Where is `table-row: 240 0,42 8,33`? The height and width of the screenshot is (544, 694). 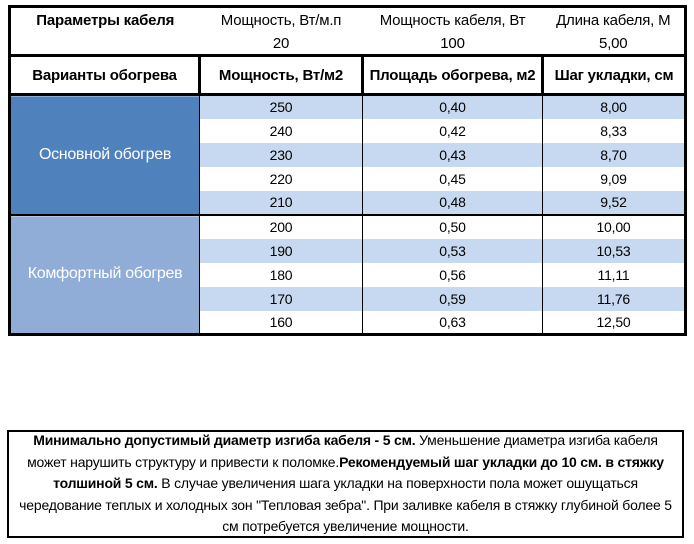 table-row: 240 0,42 8,33 is located at coordinates (348, 130).